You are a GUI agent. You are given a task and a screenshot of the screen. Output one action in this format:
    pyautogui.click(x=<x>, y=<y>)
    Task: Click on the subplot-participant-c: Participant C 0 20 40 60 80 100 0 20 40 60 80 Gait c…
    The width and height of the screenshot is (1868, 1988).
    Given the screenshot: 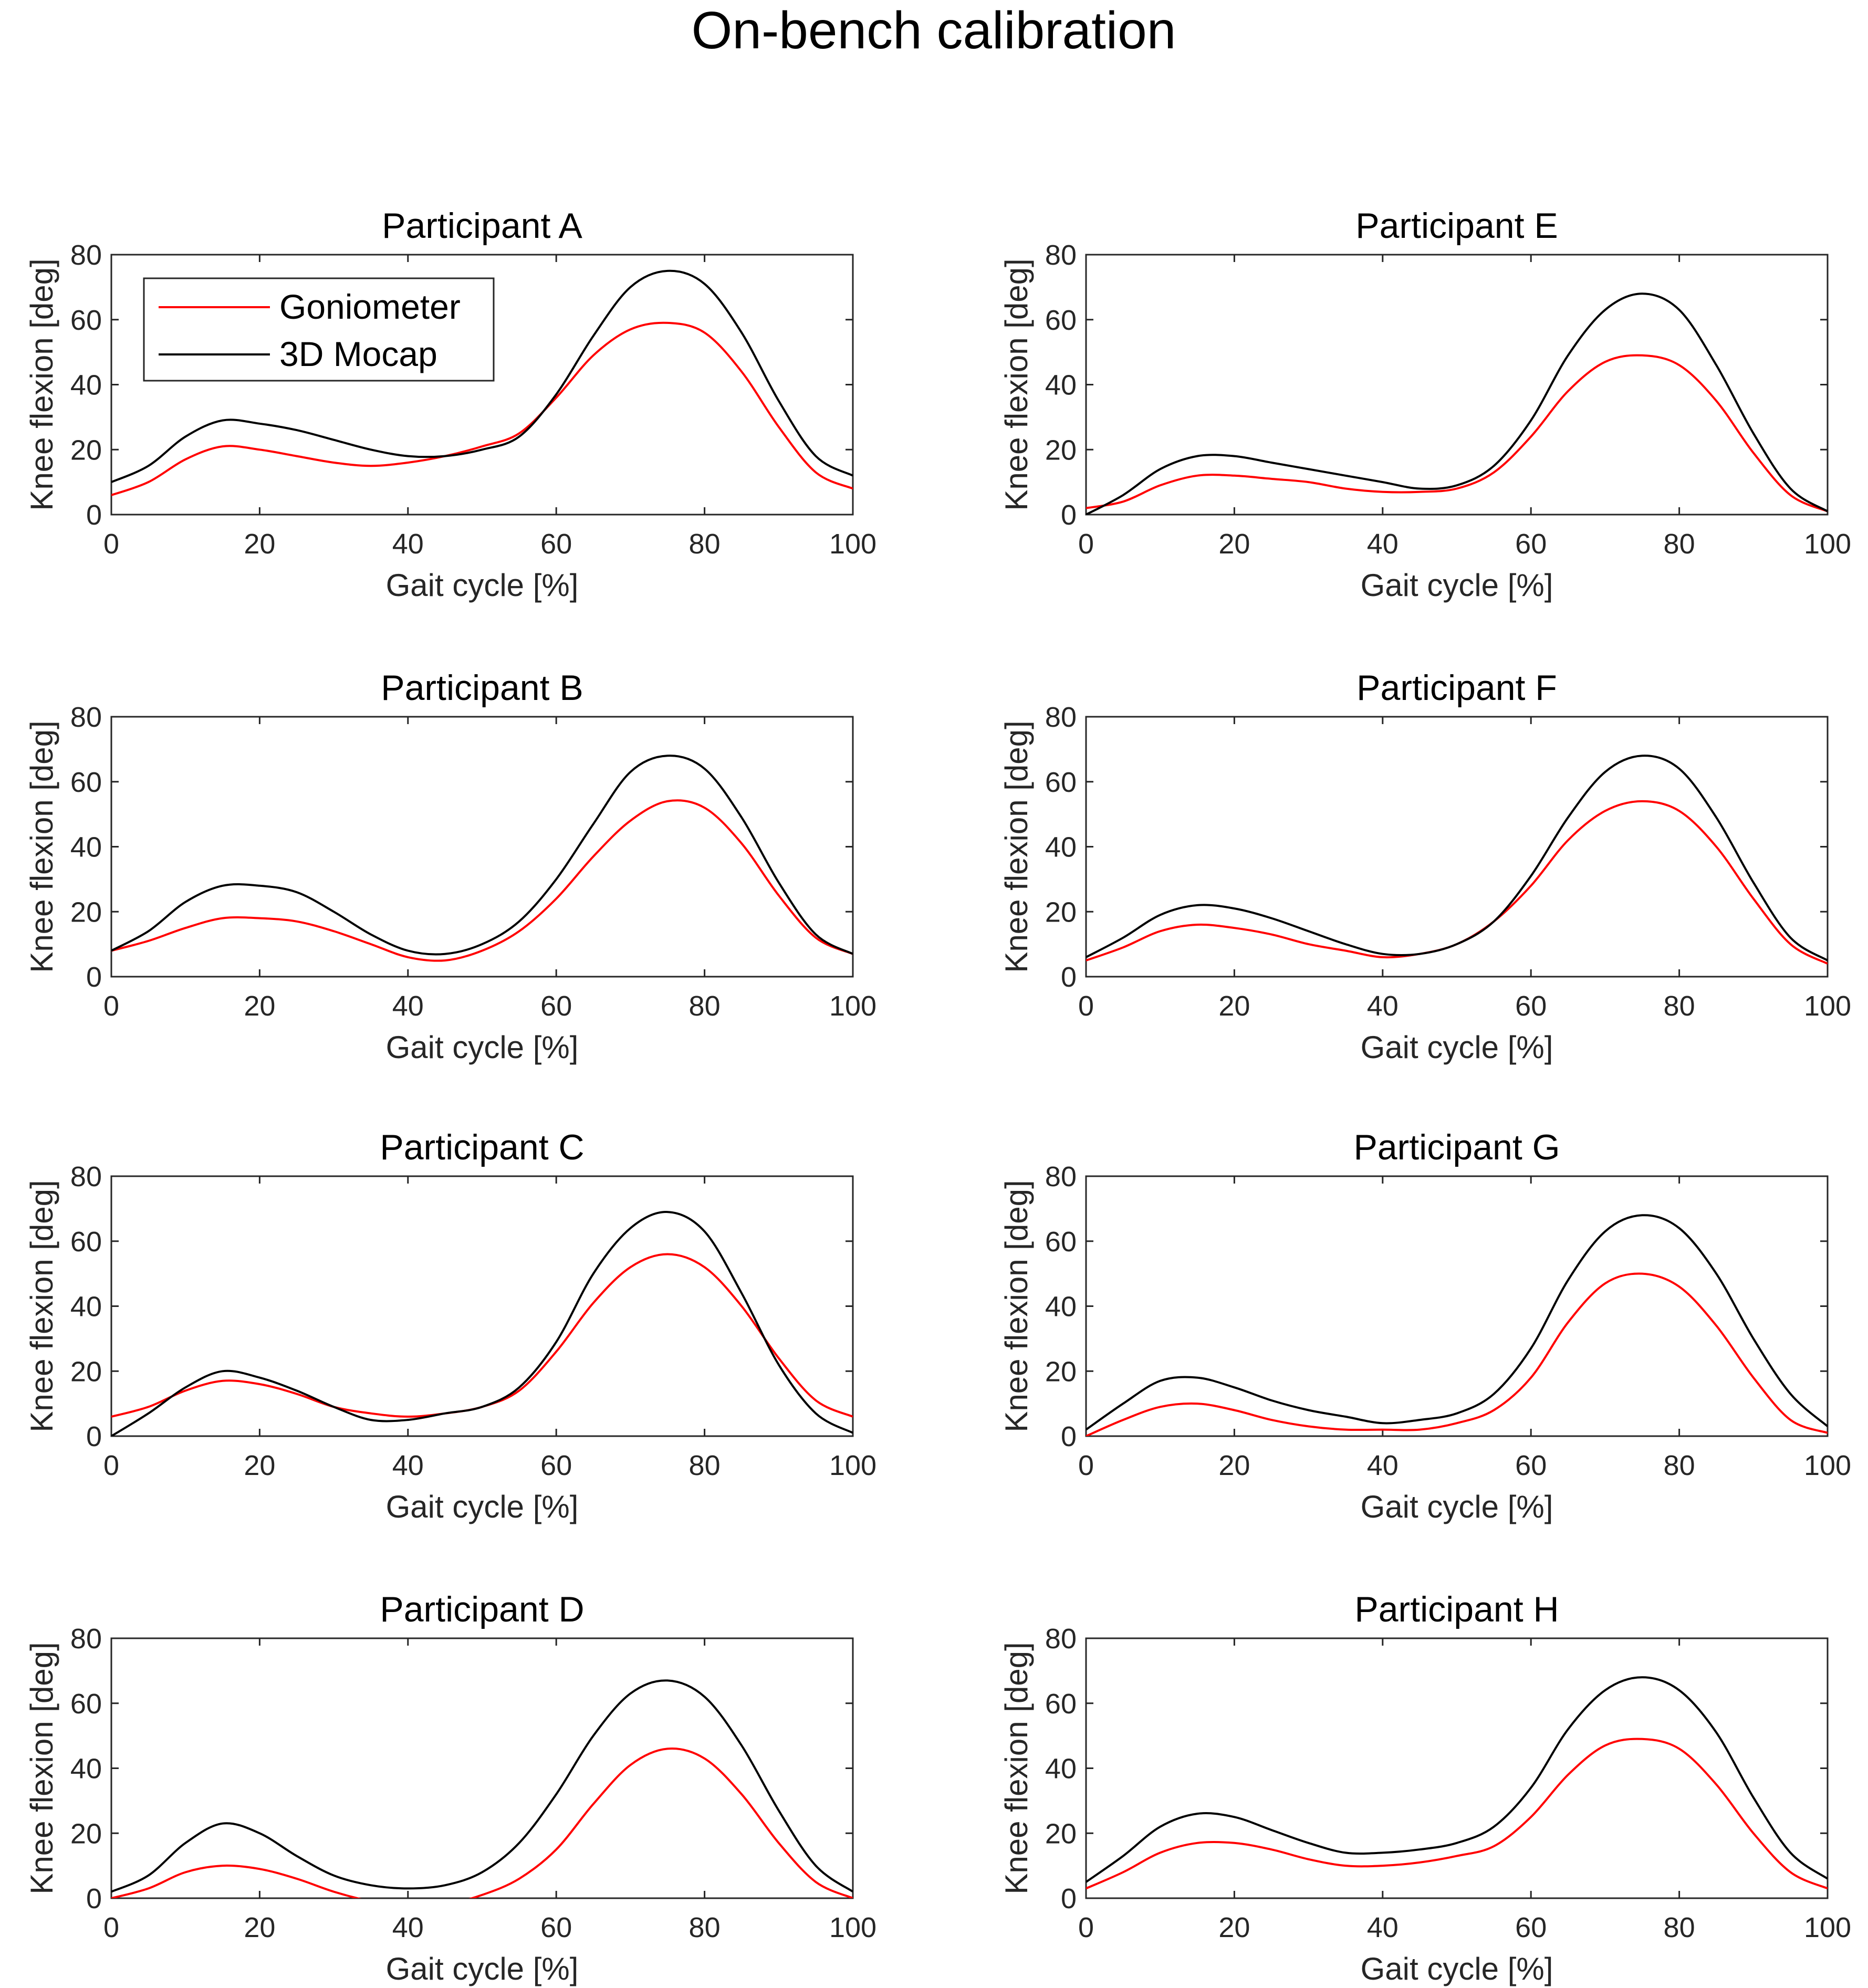 What is the action you would take?
    pyautogui.click(x=450, y=1325)
    